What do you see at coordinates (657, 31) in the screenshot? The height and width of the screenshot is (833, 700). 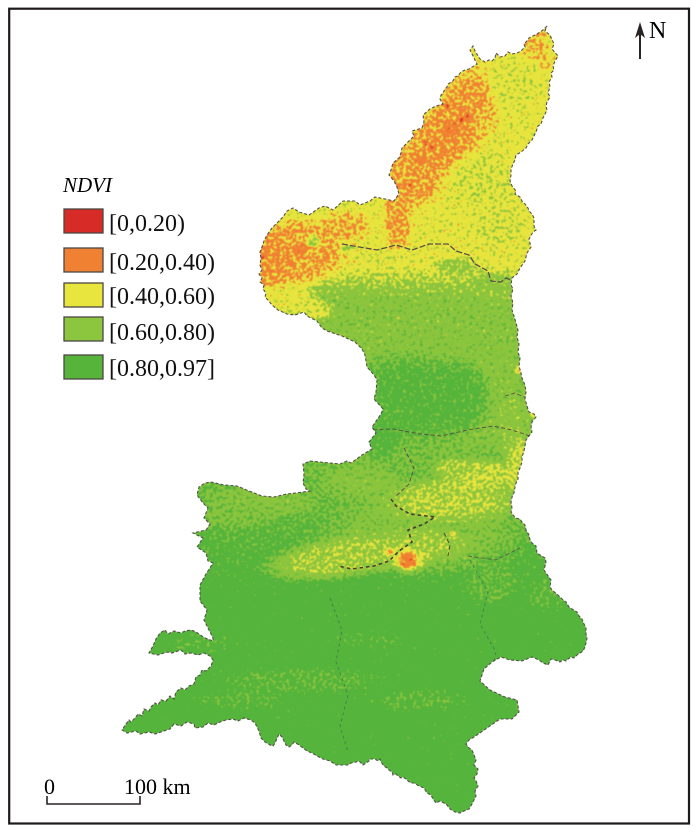 I see `svg-text: N` at bounding box center [657, 31].